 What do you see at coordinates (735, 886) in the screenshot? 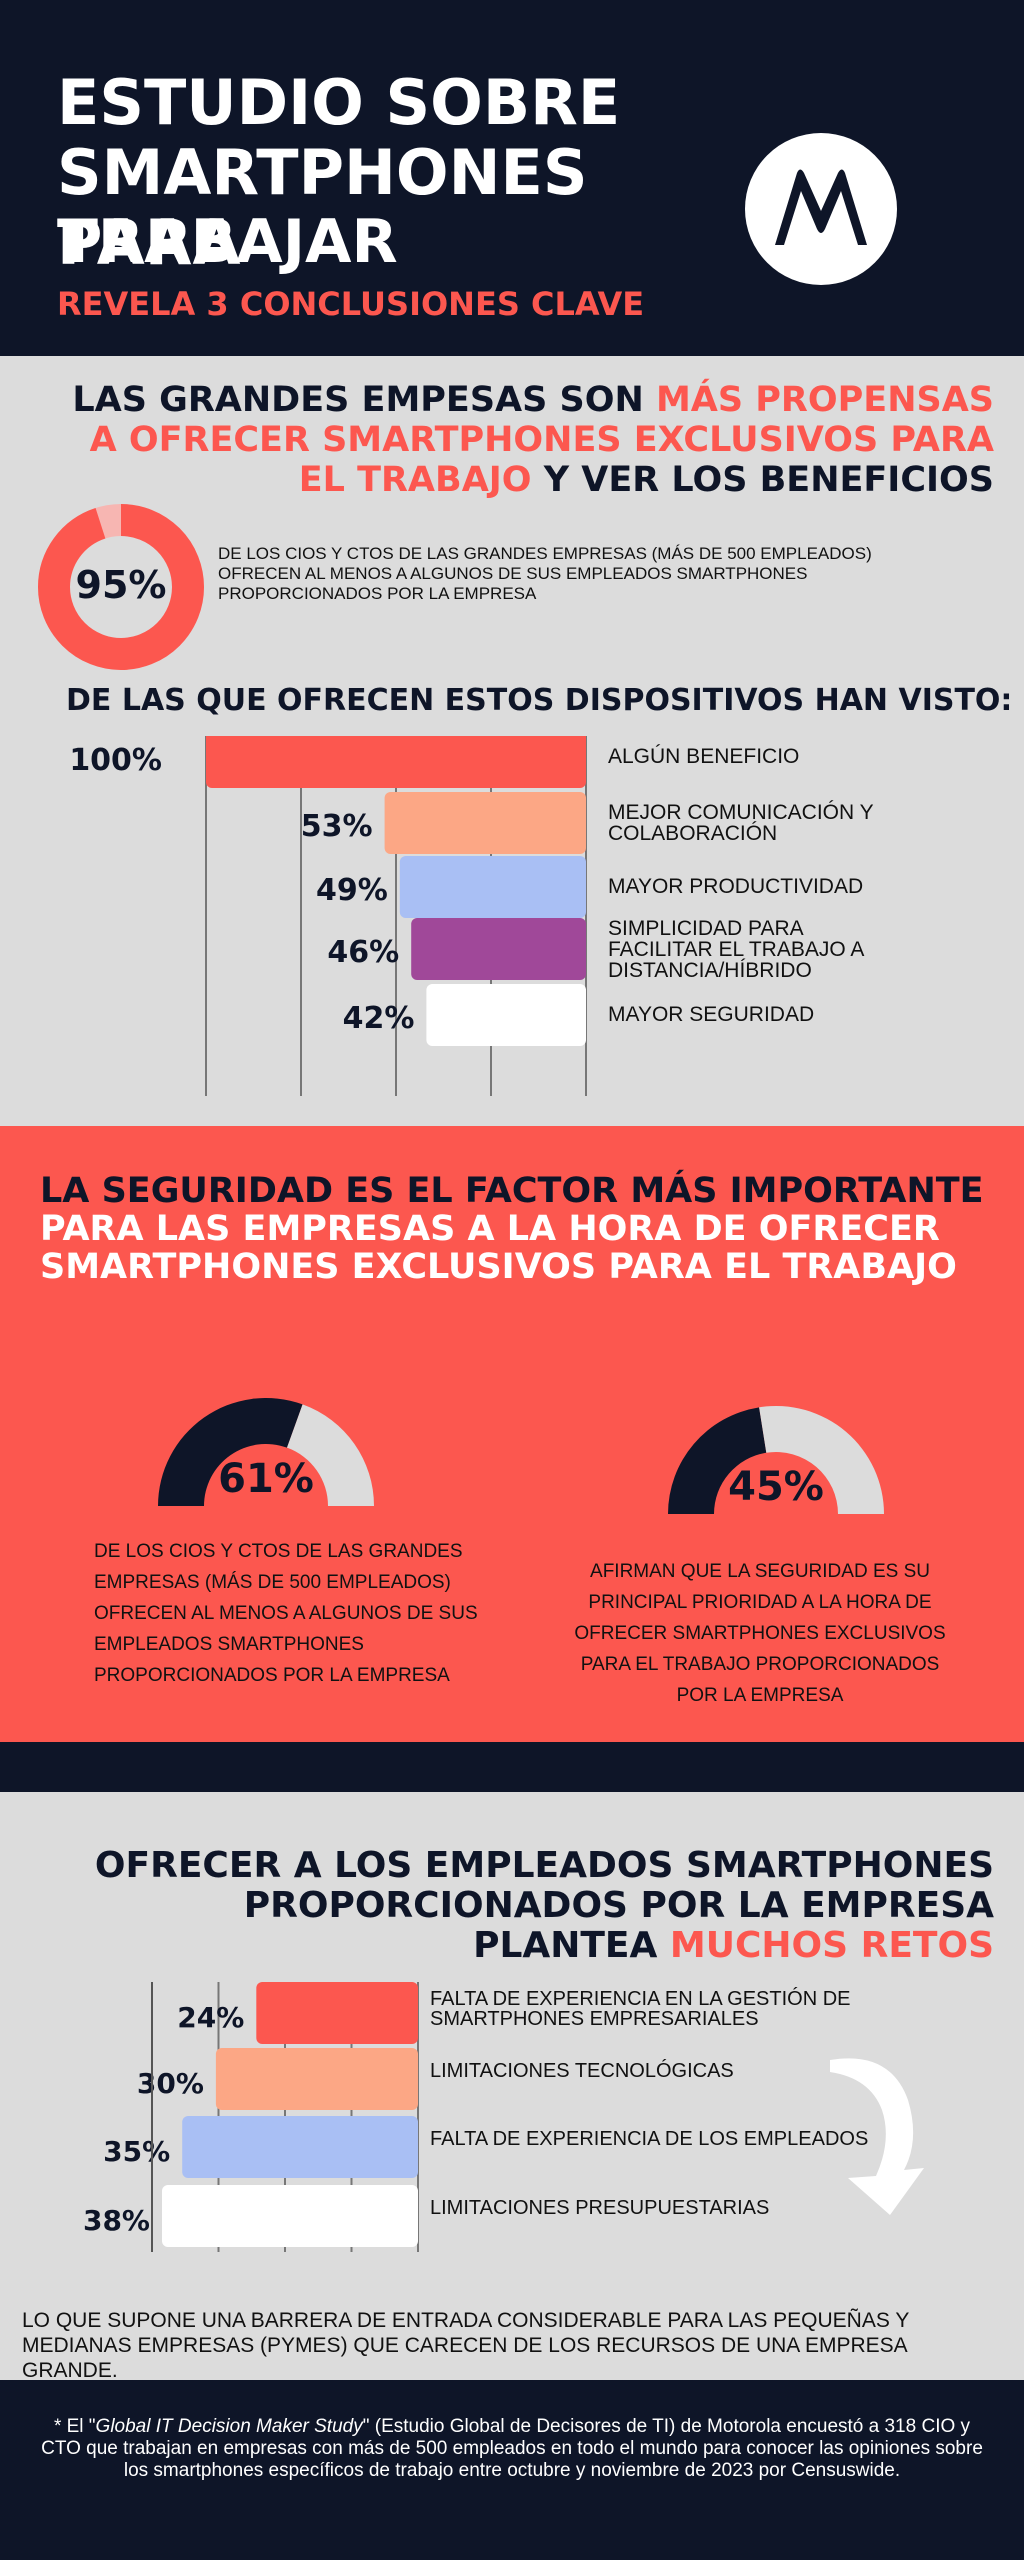
I see `bar-category-label: MAYOR PRODUCTIVIDAD` at bounding box center [735, 886].